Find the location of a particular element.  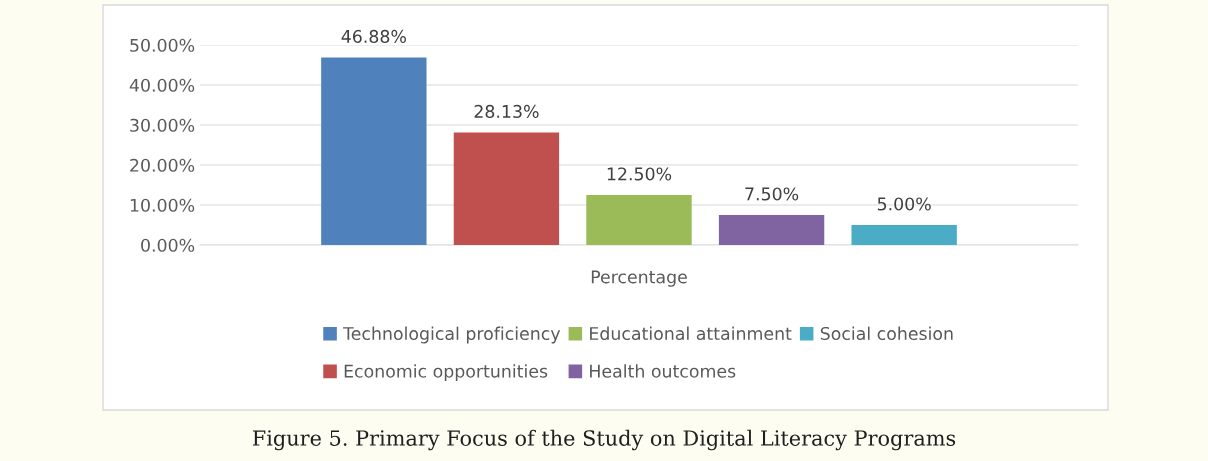

y-tick-label: 20.00% is located at coordinates (162, 165).